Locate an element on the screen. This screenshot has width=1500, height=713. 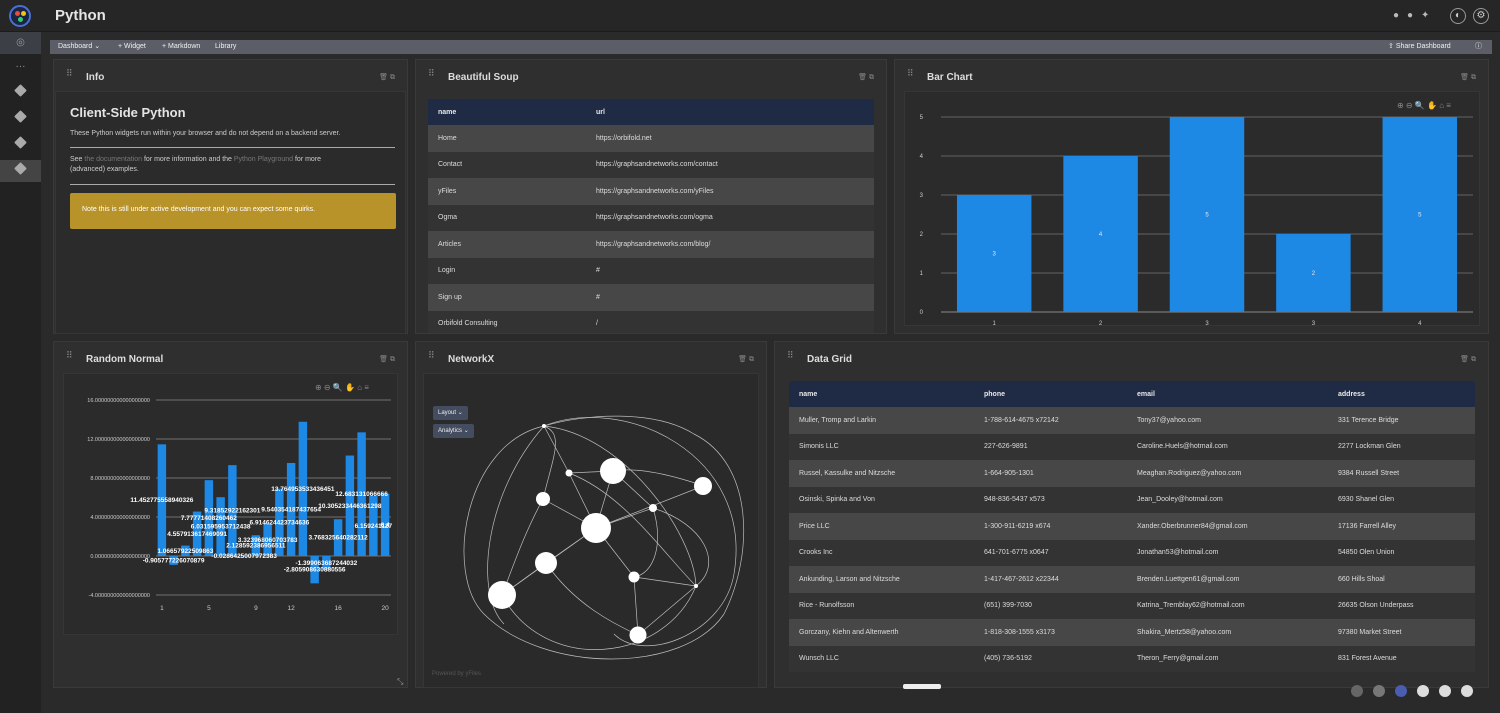
chart-controls: ⊕ ⊖ 🔍 ✋ ⌂ ≡ is located at coordinates (1424, 105).